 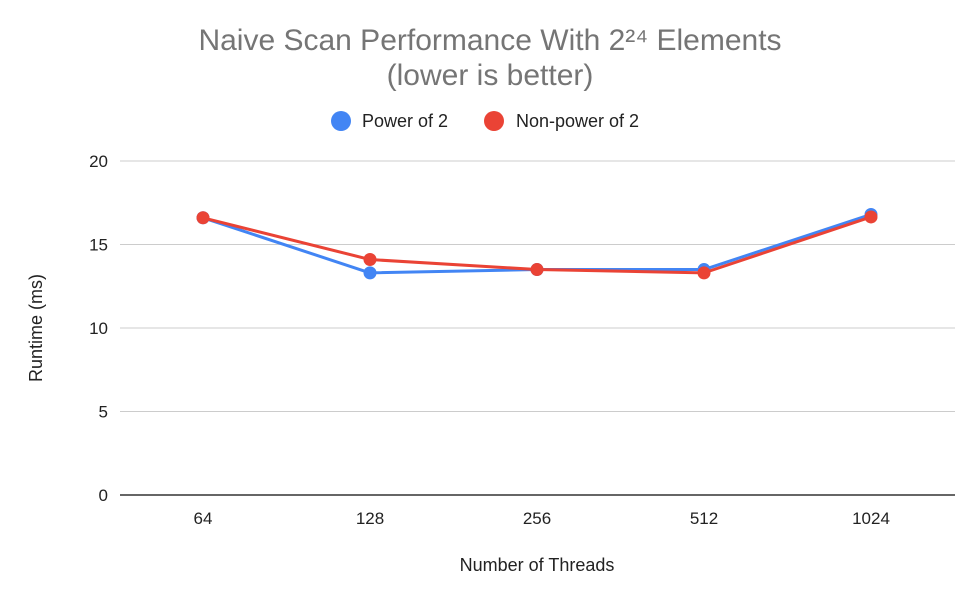 What do you see at coordinates (98, 245) in the screenshot?
I see `y-tick-label: 15` at bounding box center [98, 245].